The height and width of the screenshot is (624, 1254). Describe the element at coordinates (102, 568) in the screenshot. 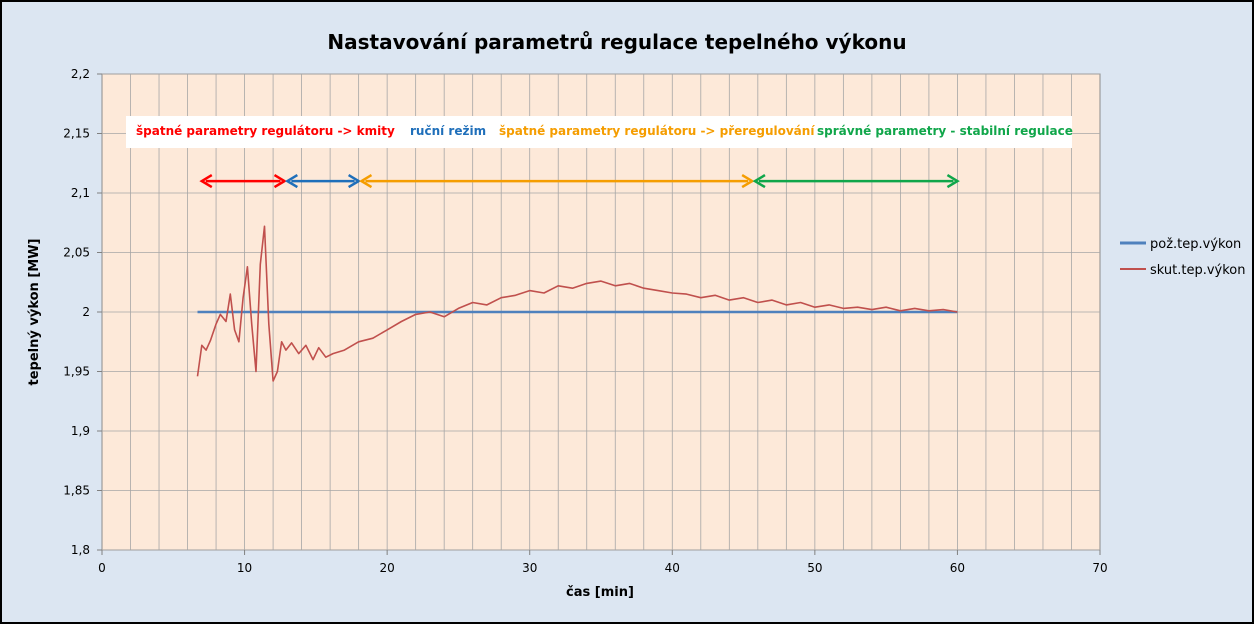

I see `x-tick-label: 0` at that location.